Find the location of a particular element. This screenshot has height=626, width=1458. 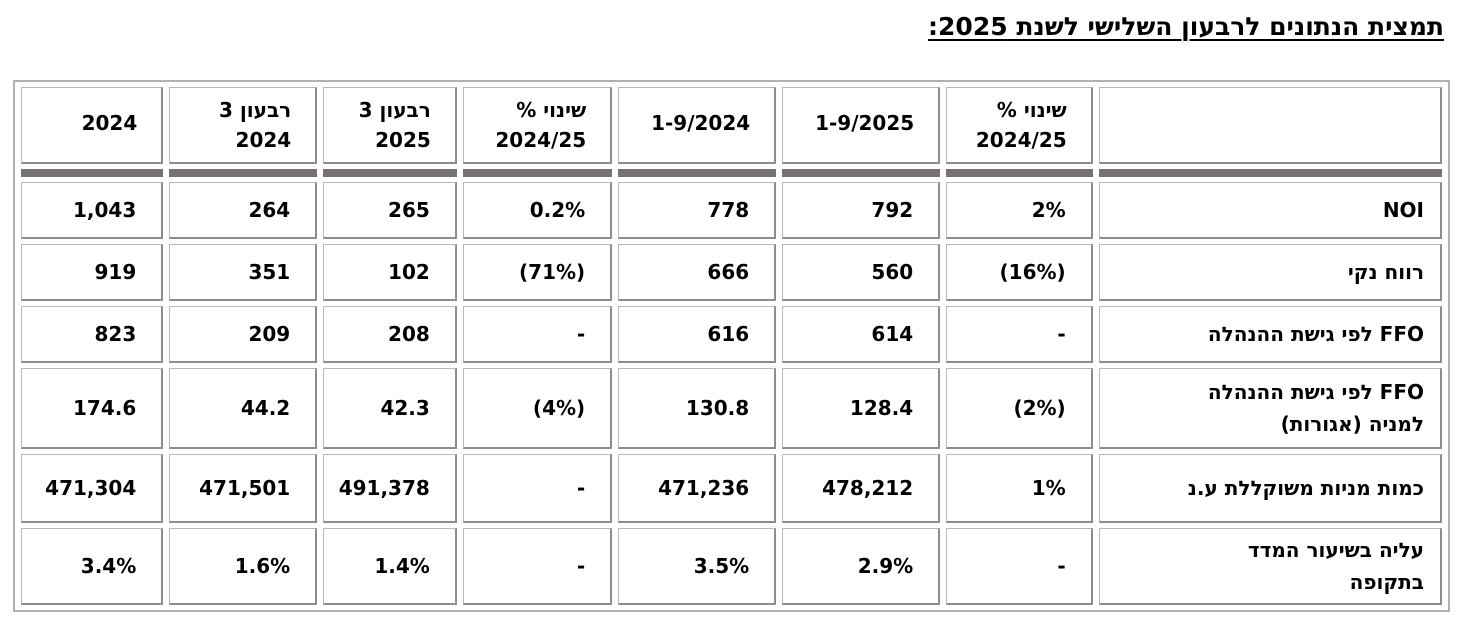

value-cell-quarter-3-2024: 44.2 is located at coordinates (243, 408).